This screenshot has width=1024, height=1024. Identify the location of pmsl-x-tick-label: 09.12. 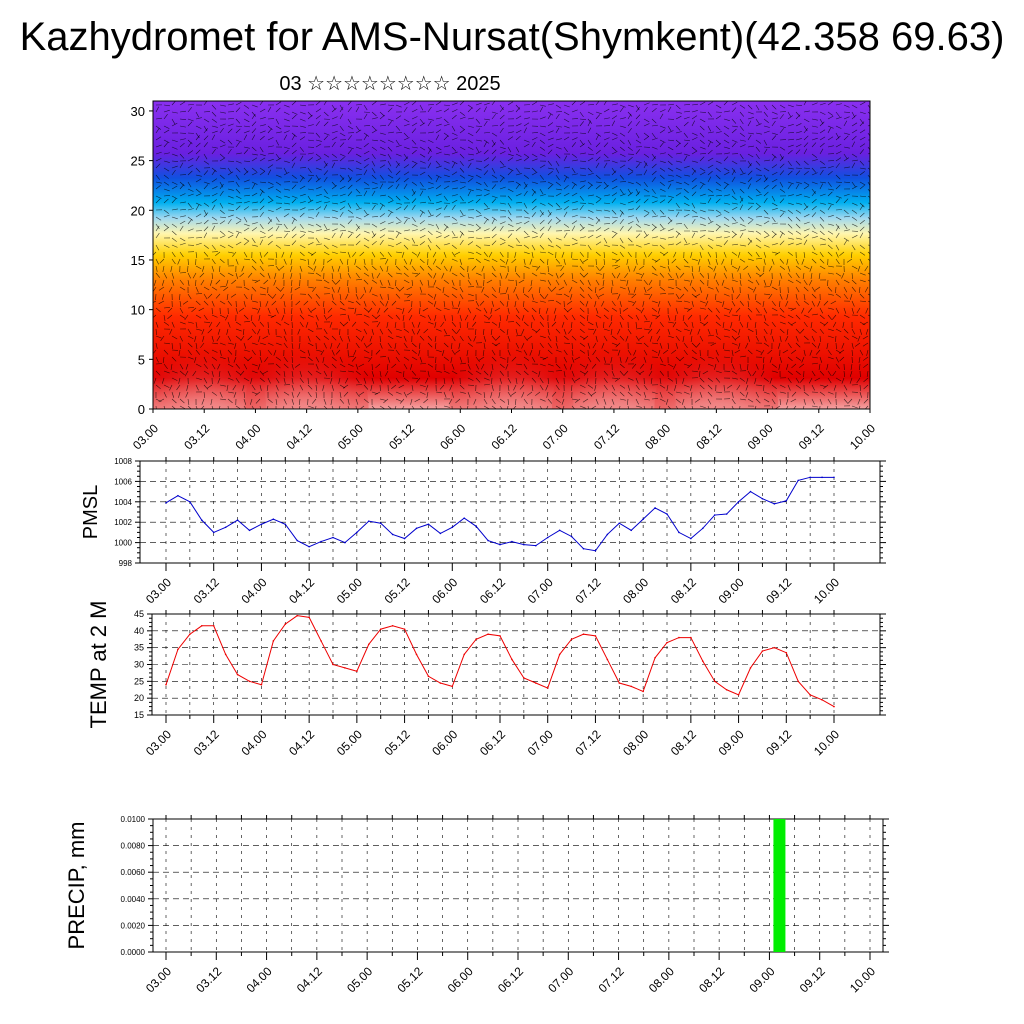
(778, 590).